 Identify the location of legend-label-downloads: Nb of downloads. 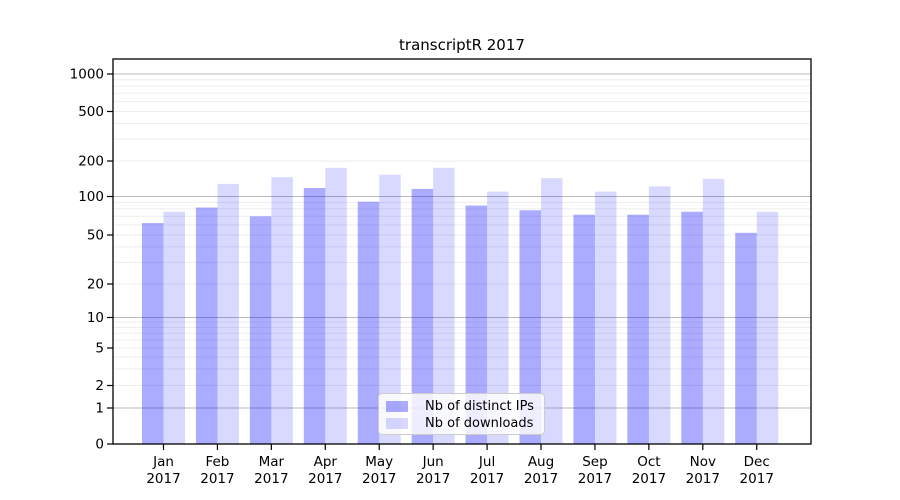
(479, 423).